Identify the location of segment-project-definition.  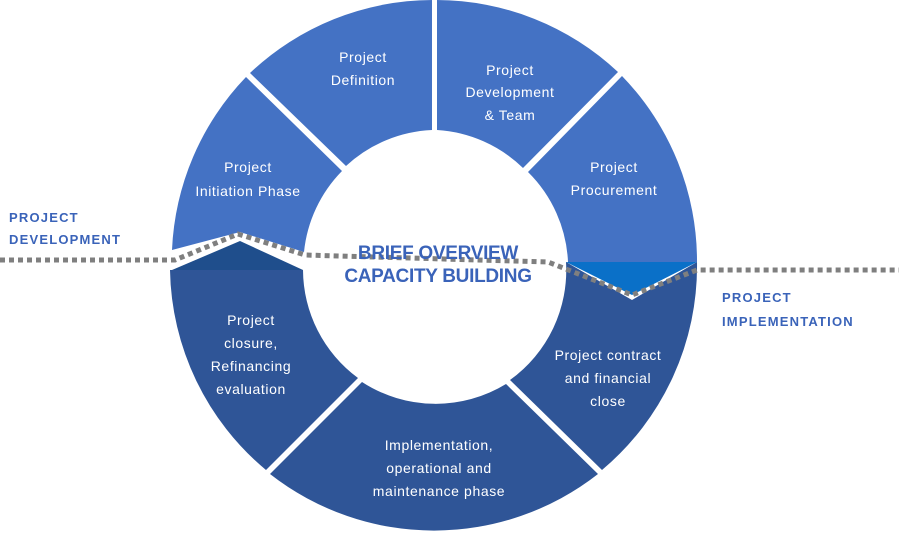
(341, 83).